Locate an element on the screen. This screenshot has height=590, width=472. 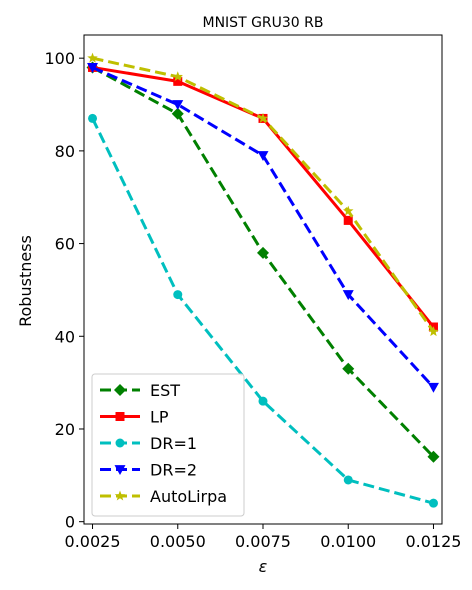
legend-label-autolirpa: AutoLirpa is located at coordinates (188, 496).